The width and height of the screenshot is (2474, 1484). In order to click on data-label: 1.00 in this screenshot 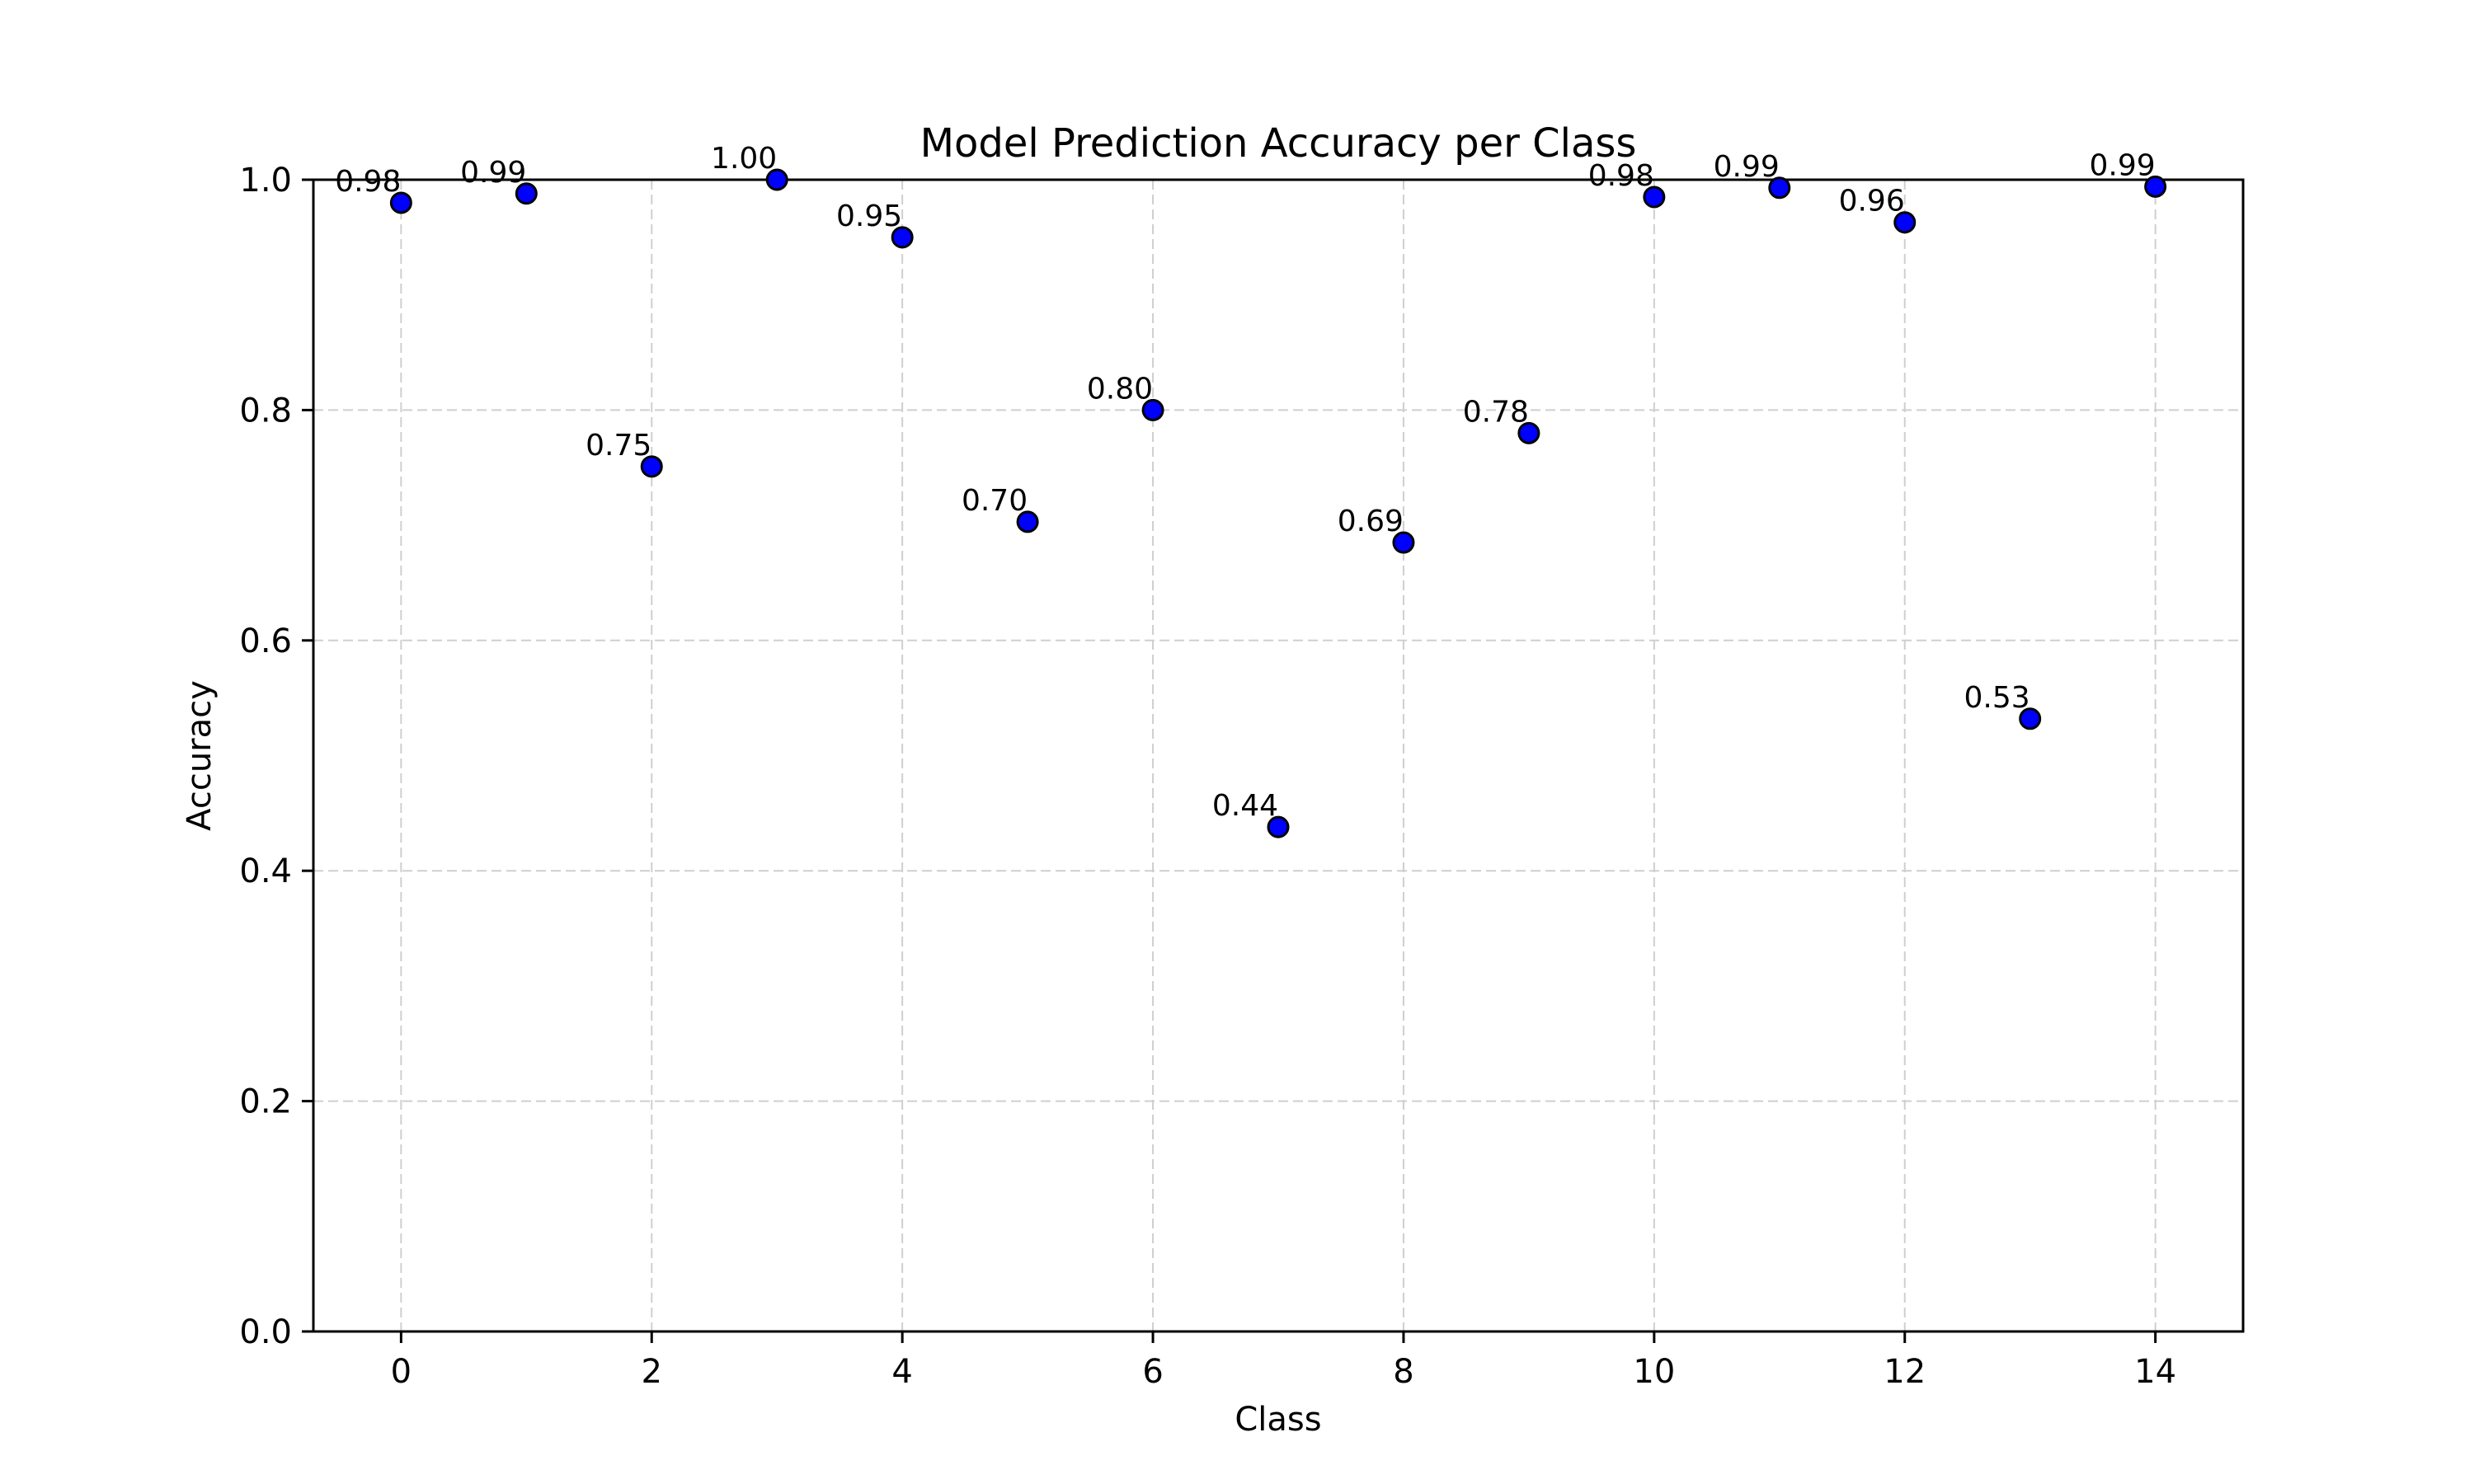, I will do `click(744, 159)`.